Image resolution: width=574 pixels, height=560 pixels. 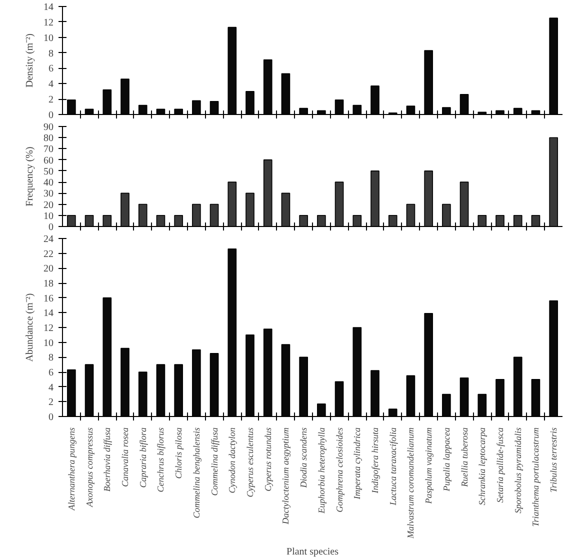 What do you see at coordinates (482, 466) in the screenshot?
I see `x-tick-label: Schrankia leptocarpa` at bounding box center [482, 466].